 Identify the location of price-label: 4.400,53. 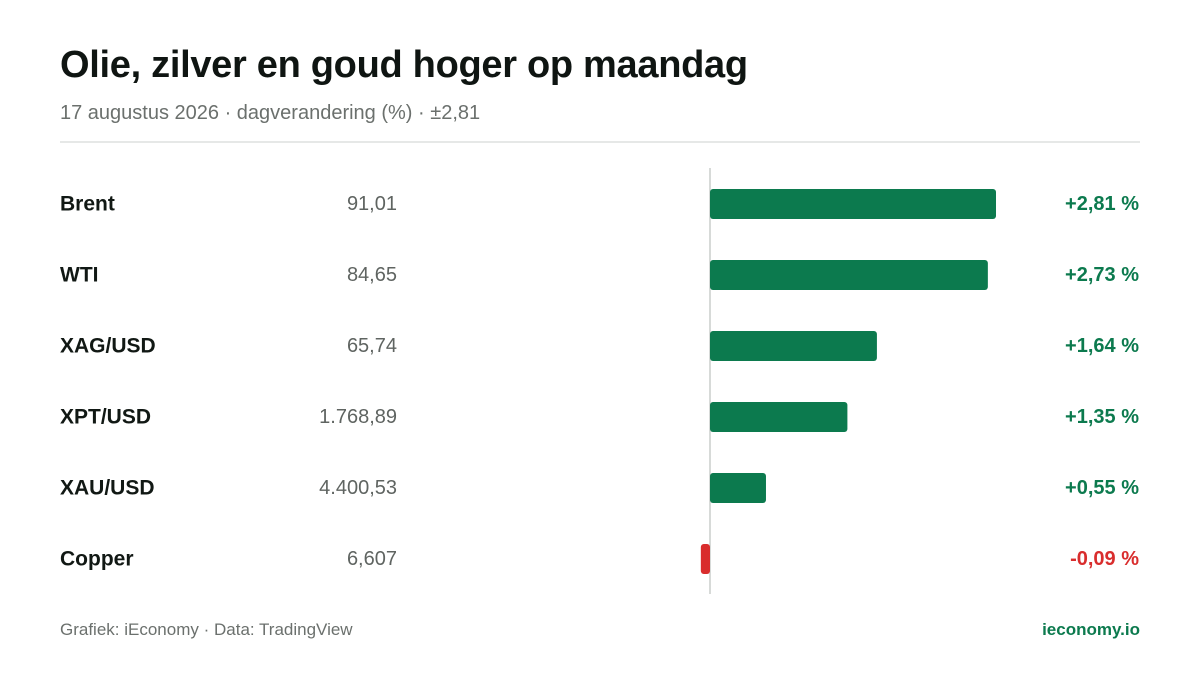
(358, 488).